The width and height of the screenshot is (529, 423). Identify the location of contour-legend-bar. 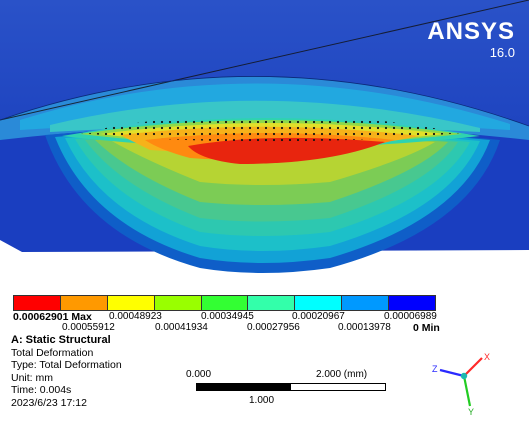
(224, 303).